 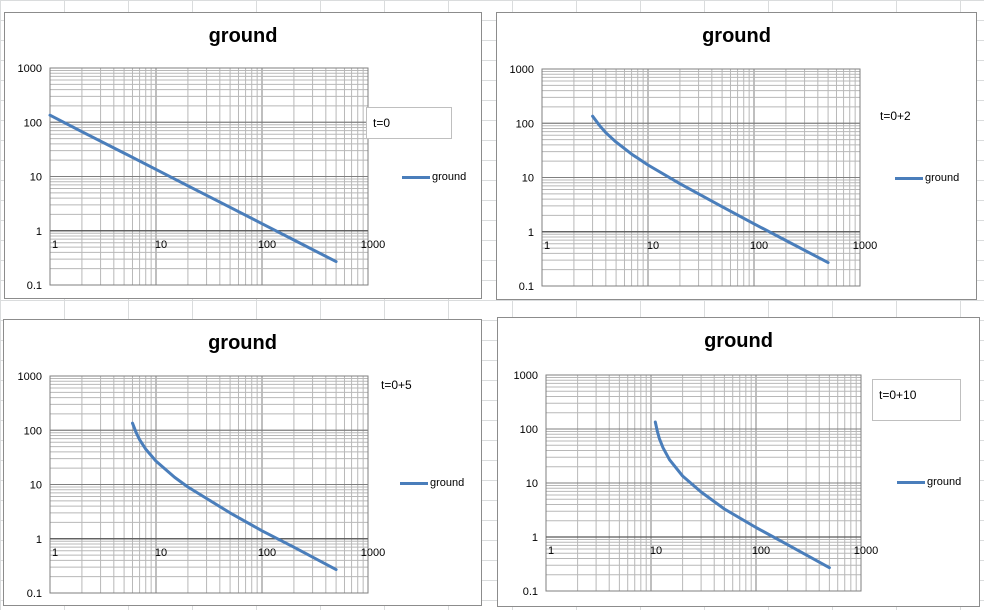 What do you see at coordinates (895, 116) in the screenshot?
I see `time-annotation: t=0+2` at bounding box center [895, 116].